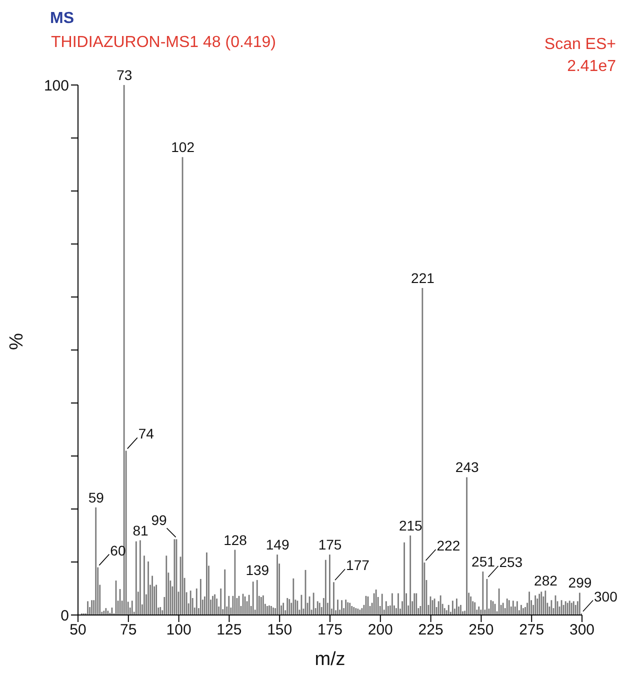  Describe the element at coordinates (606, 596) in the screenshot. I see `annotation: 300` at that location.